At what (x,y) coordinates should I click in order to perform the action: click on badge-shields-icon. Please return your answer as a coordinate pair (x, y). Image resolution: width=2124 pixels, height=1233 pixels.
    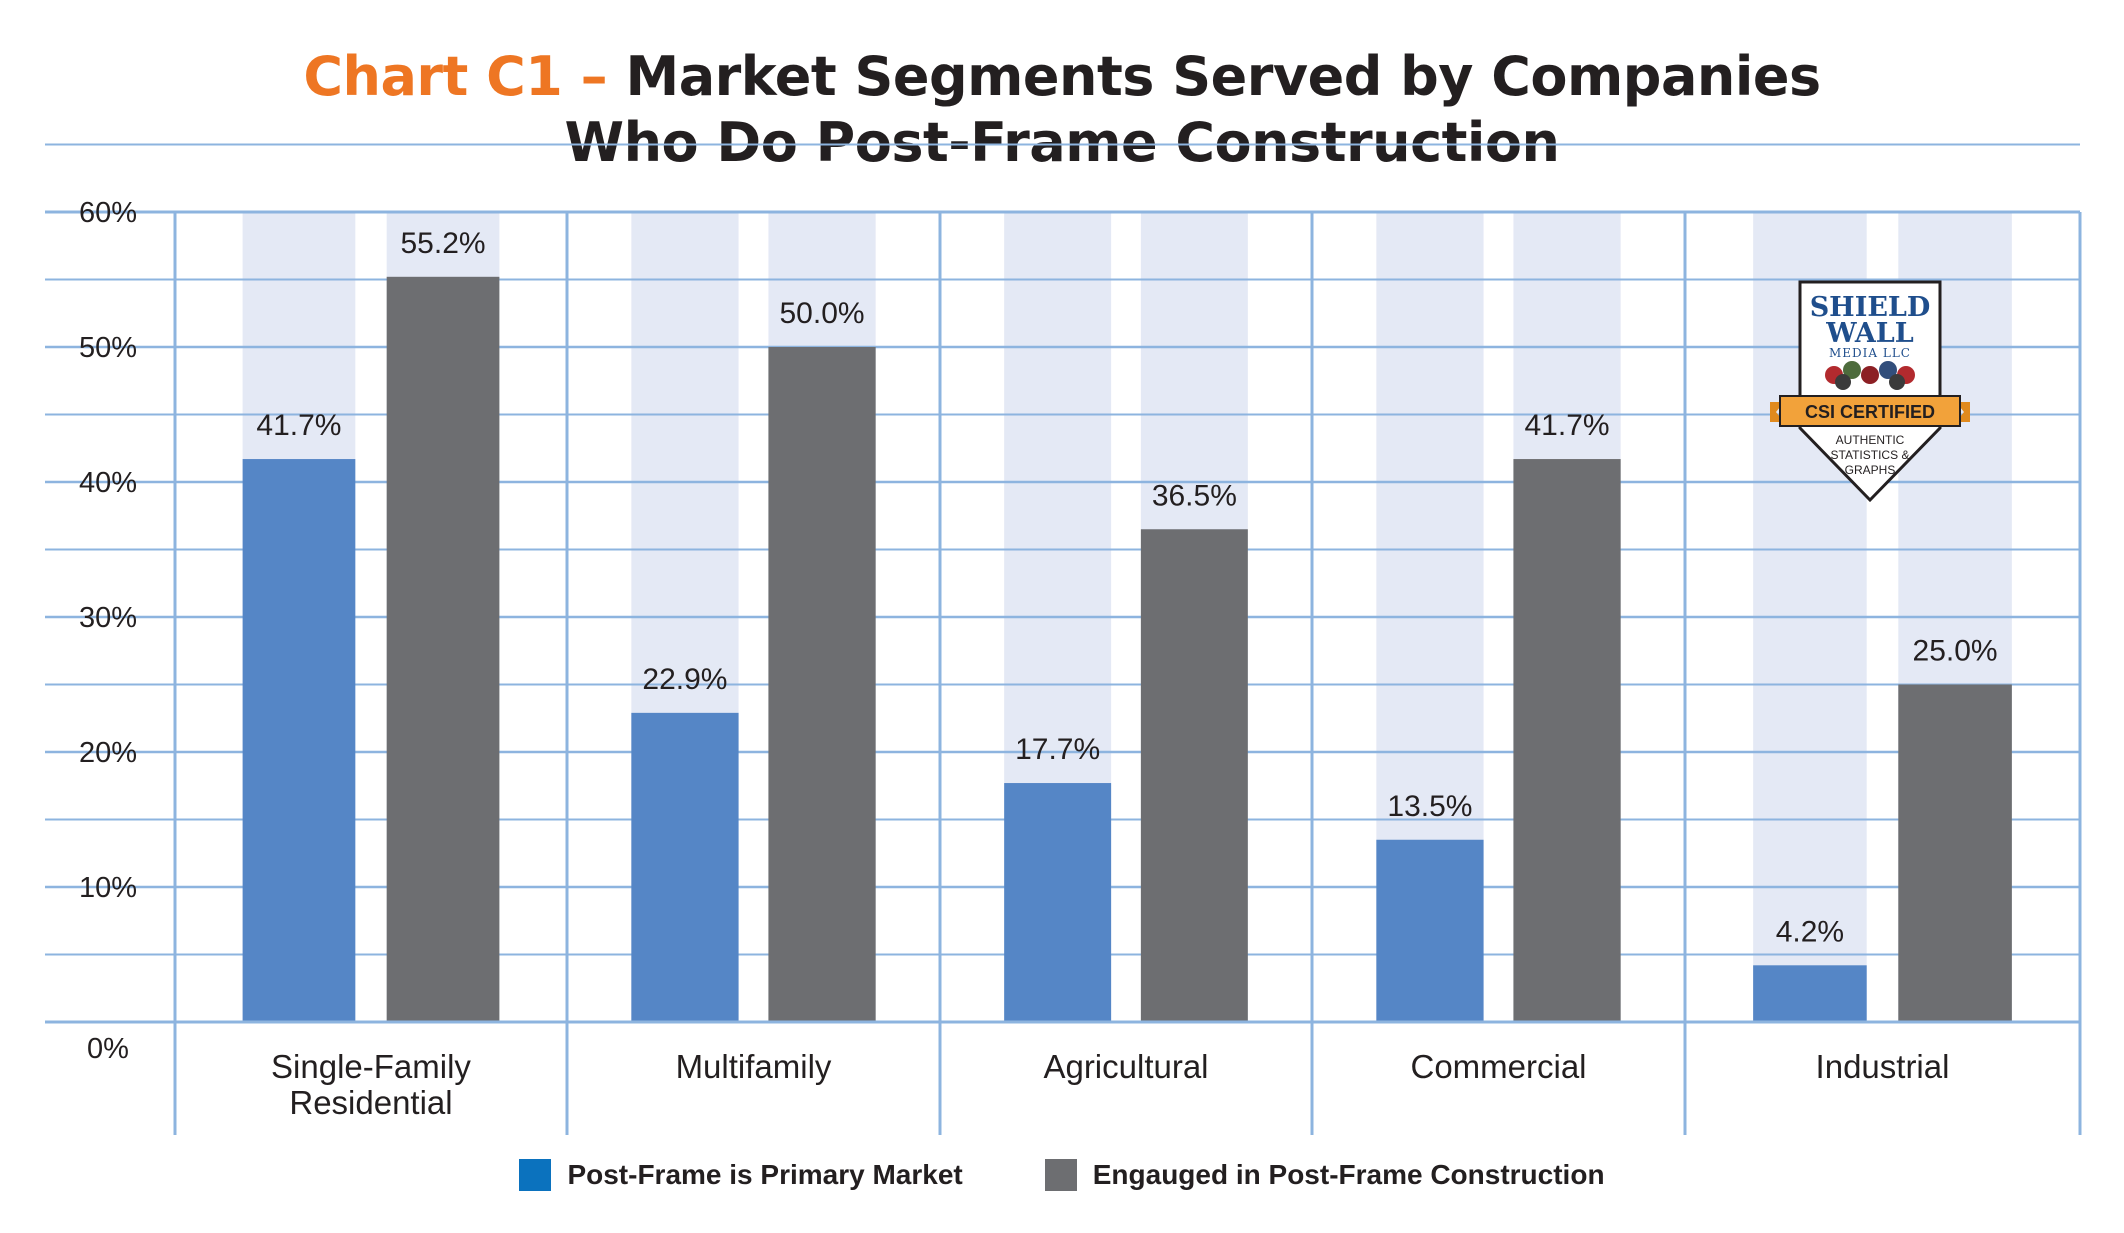
    Looking at the image, I should click on (1870, 375).